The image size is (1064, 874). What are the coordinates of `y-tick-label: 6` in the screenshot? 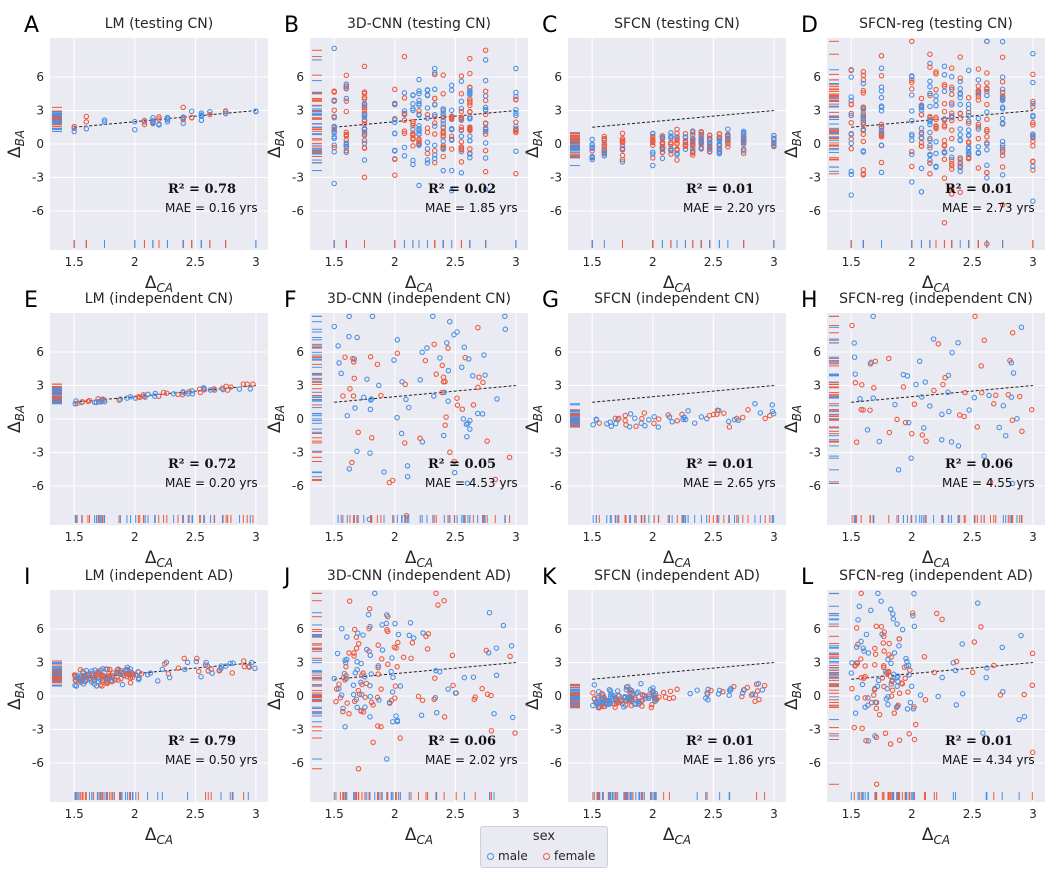 It's located at (558, 629).